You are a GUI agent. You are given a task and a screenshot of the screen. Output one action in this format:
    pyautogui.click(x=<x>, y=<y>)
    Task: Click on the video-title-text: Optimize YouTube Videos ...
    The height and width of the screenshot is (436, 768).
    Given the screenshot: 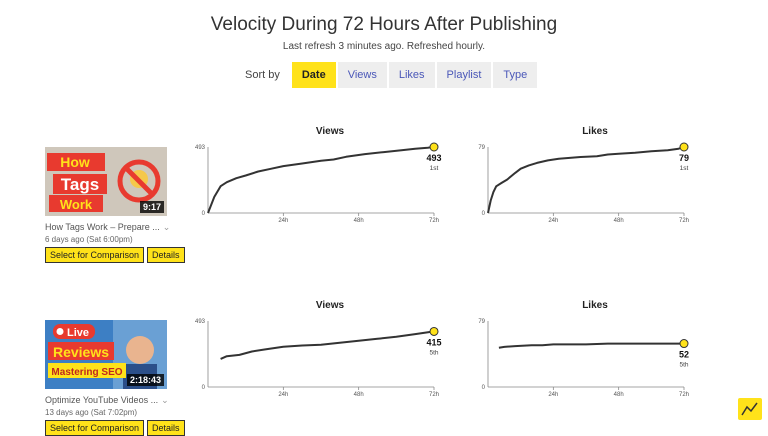 What is the action you would take?
    pyautogui.click(x=102, y=400)
    